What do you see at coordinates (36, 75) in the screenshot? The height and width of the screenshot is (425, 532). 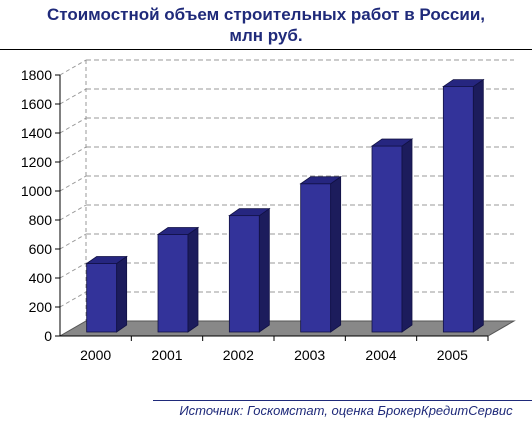 I see `y-tick-label-9: 1800` at bounding box center [36, 75].